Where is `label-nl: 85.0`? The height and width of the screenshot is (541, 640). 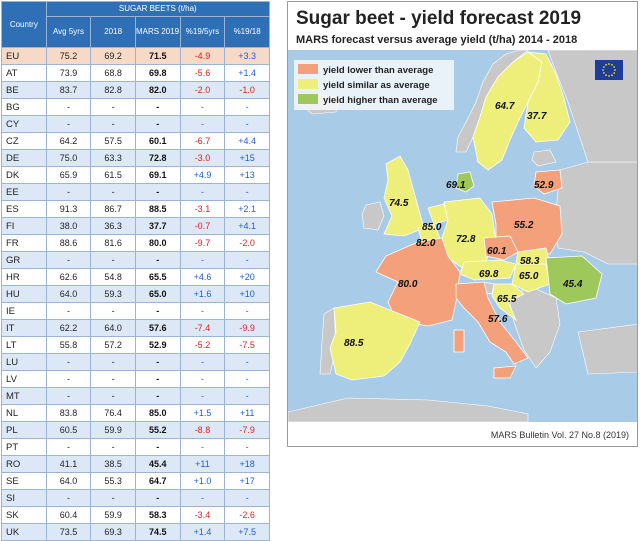 label-nl: 85.0 is located at coordinates (432, 227).